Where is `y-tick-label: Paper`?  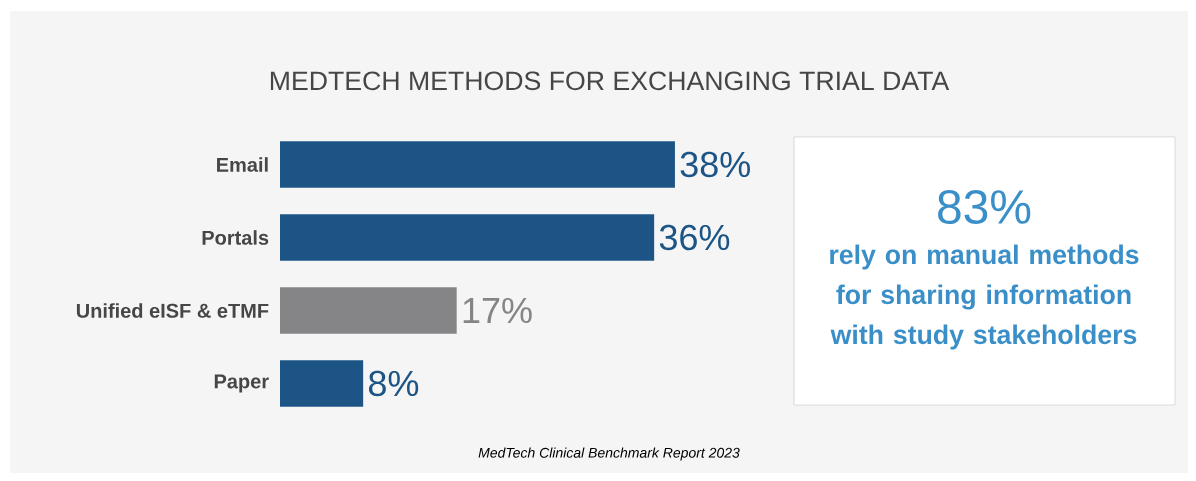 y-tick-label: Paper is located at coordinates (241, 383).